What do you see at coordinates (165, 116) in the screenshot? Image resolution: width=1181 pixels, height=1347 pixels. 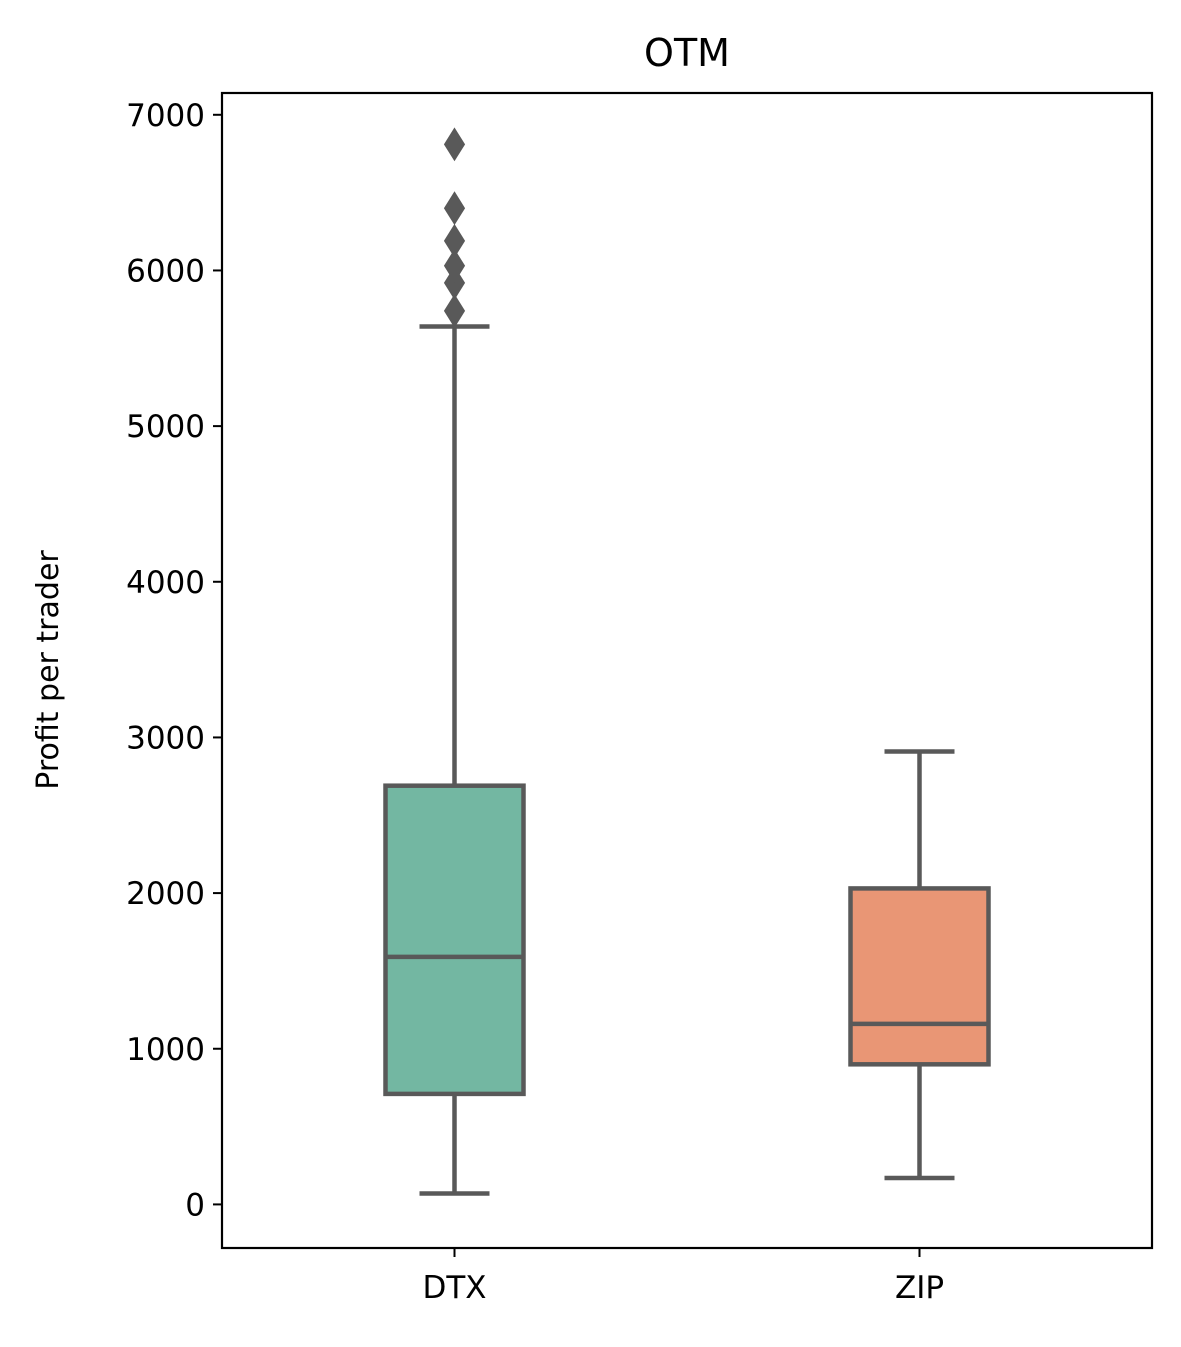 I see `y-tick-label: 7000` at bounding box center [165, 116].